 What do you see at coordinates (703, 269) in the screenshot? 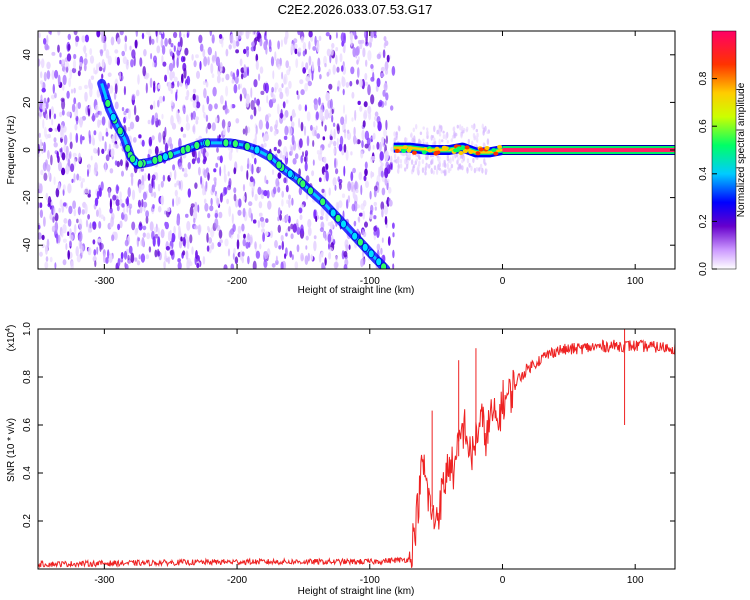
I see `colorbar-tick-label: 0.0` at bounding box center [703, 269].